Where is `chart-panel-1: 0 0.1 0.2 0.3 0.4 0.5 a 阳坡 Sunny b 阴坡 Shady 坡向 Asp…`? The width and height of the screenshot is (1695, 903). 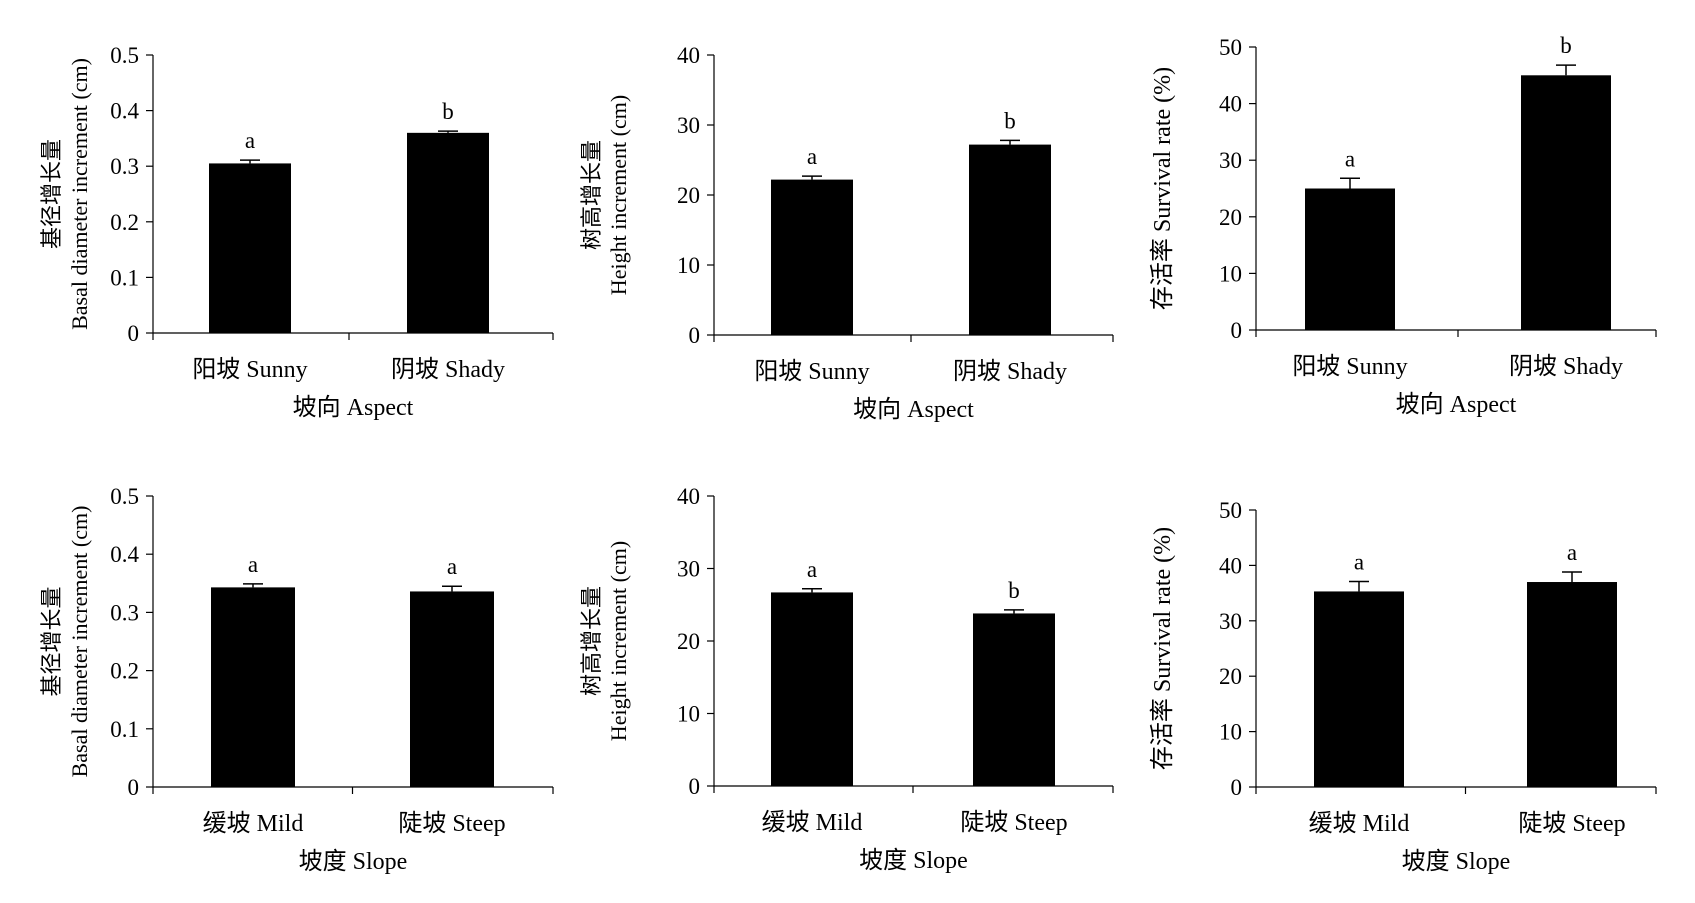 chart-panel-1: 0 0.1 0.2 0.3 0.4 0.5 a 阳坡 Sunny b 阴坡 Shady 坡向 Asp… is located at coordinates (296, 232).